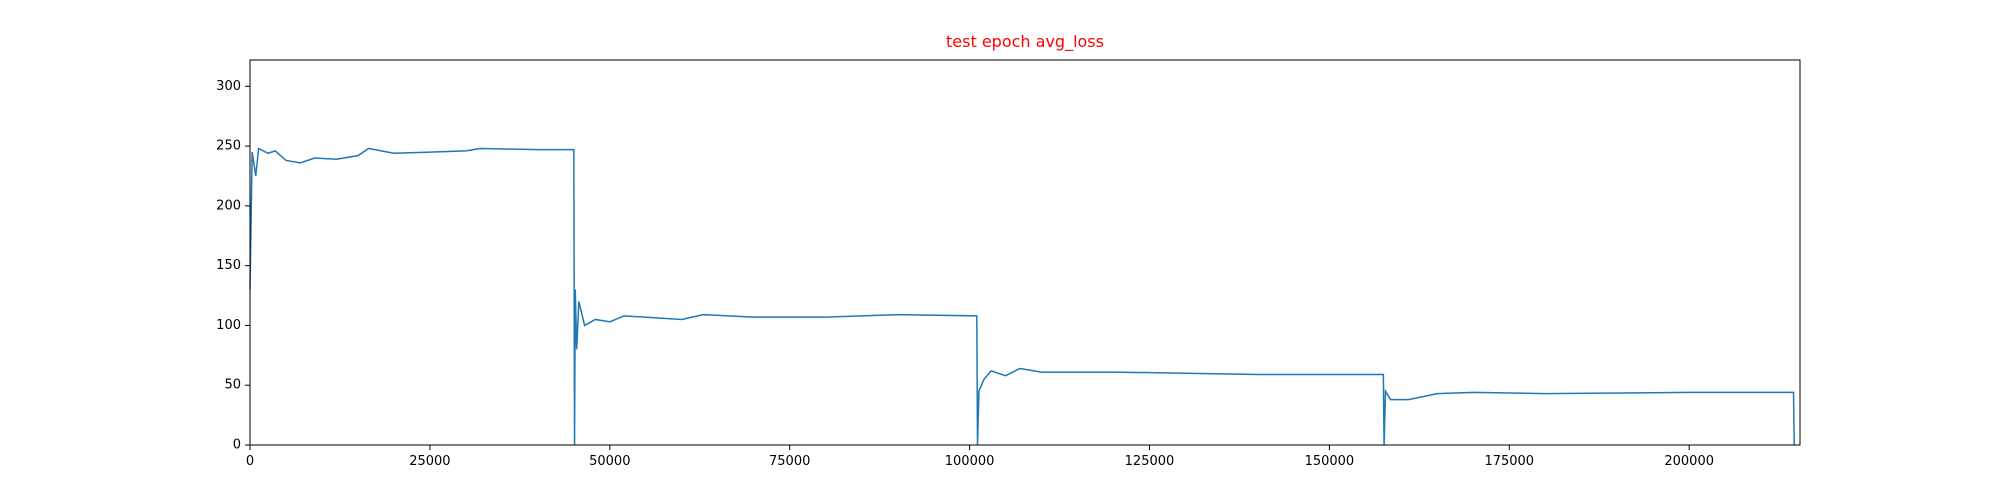 The width and height of the screenshot is (2000, 500). What do you see at coordinates (1689, 461) in the screenshot?
I see `x-tick-label: 200000` at bounding box center [1689, 461].